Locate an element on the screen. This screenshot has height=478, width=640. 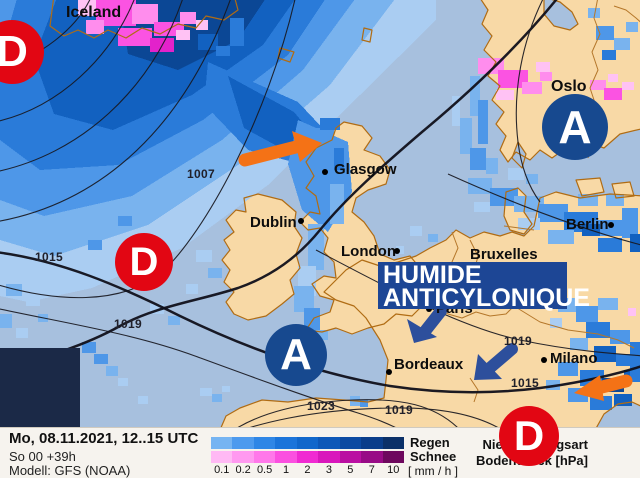
high-symbol-biscay: A is located at coordinates (296, 355).